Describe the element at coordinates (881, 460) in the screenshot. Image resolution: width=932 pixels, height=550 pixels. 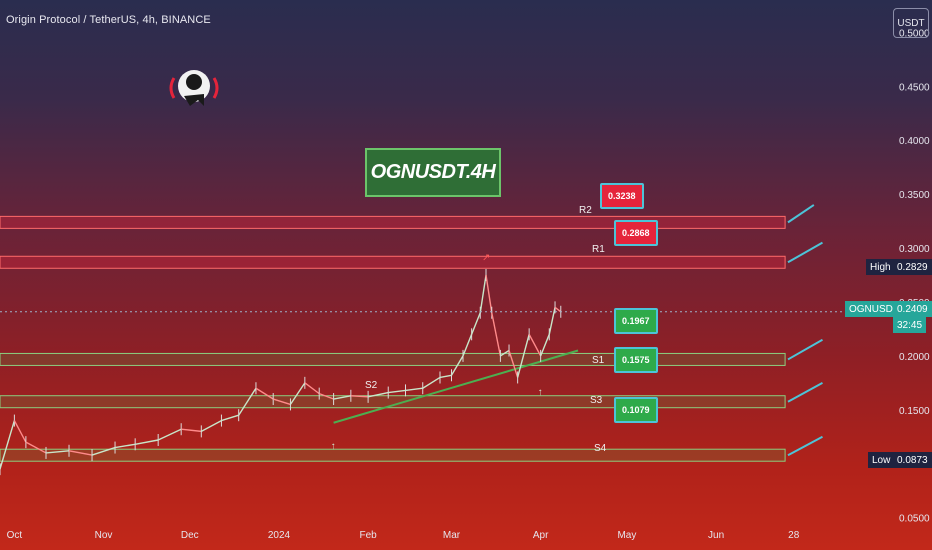
I see `low-label: Low` at that location.